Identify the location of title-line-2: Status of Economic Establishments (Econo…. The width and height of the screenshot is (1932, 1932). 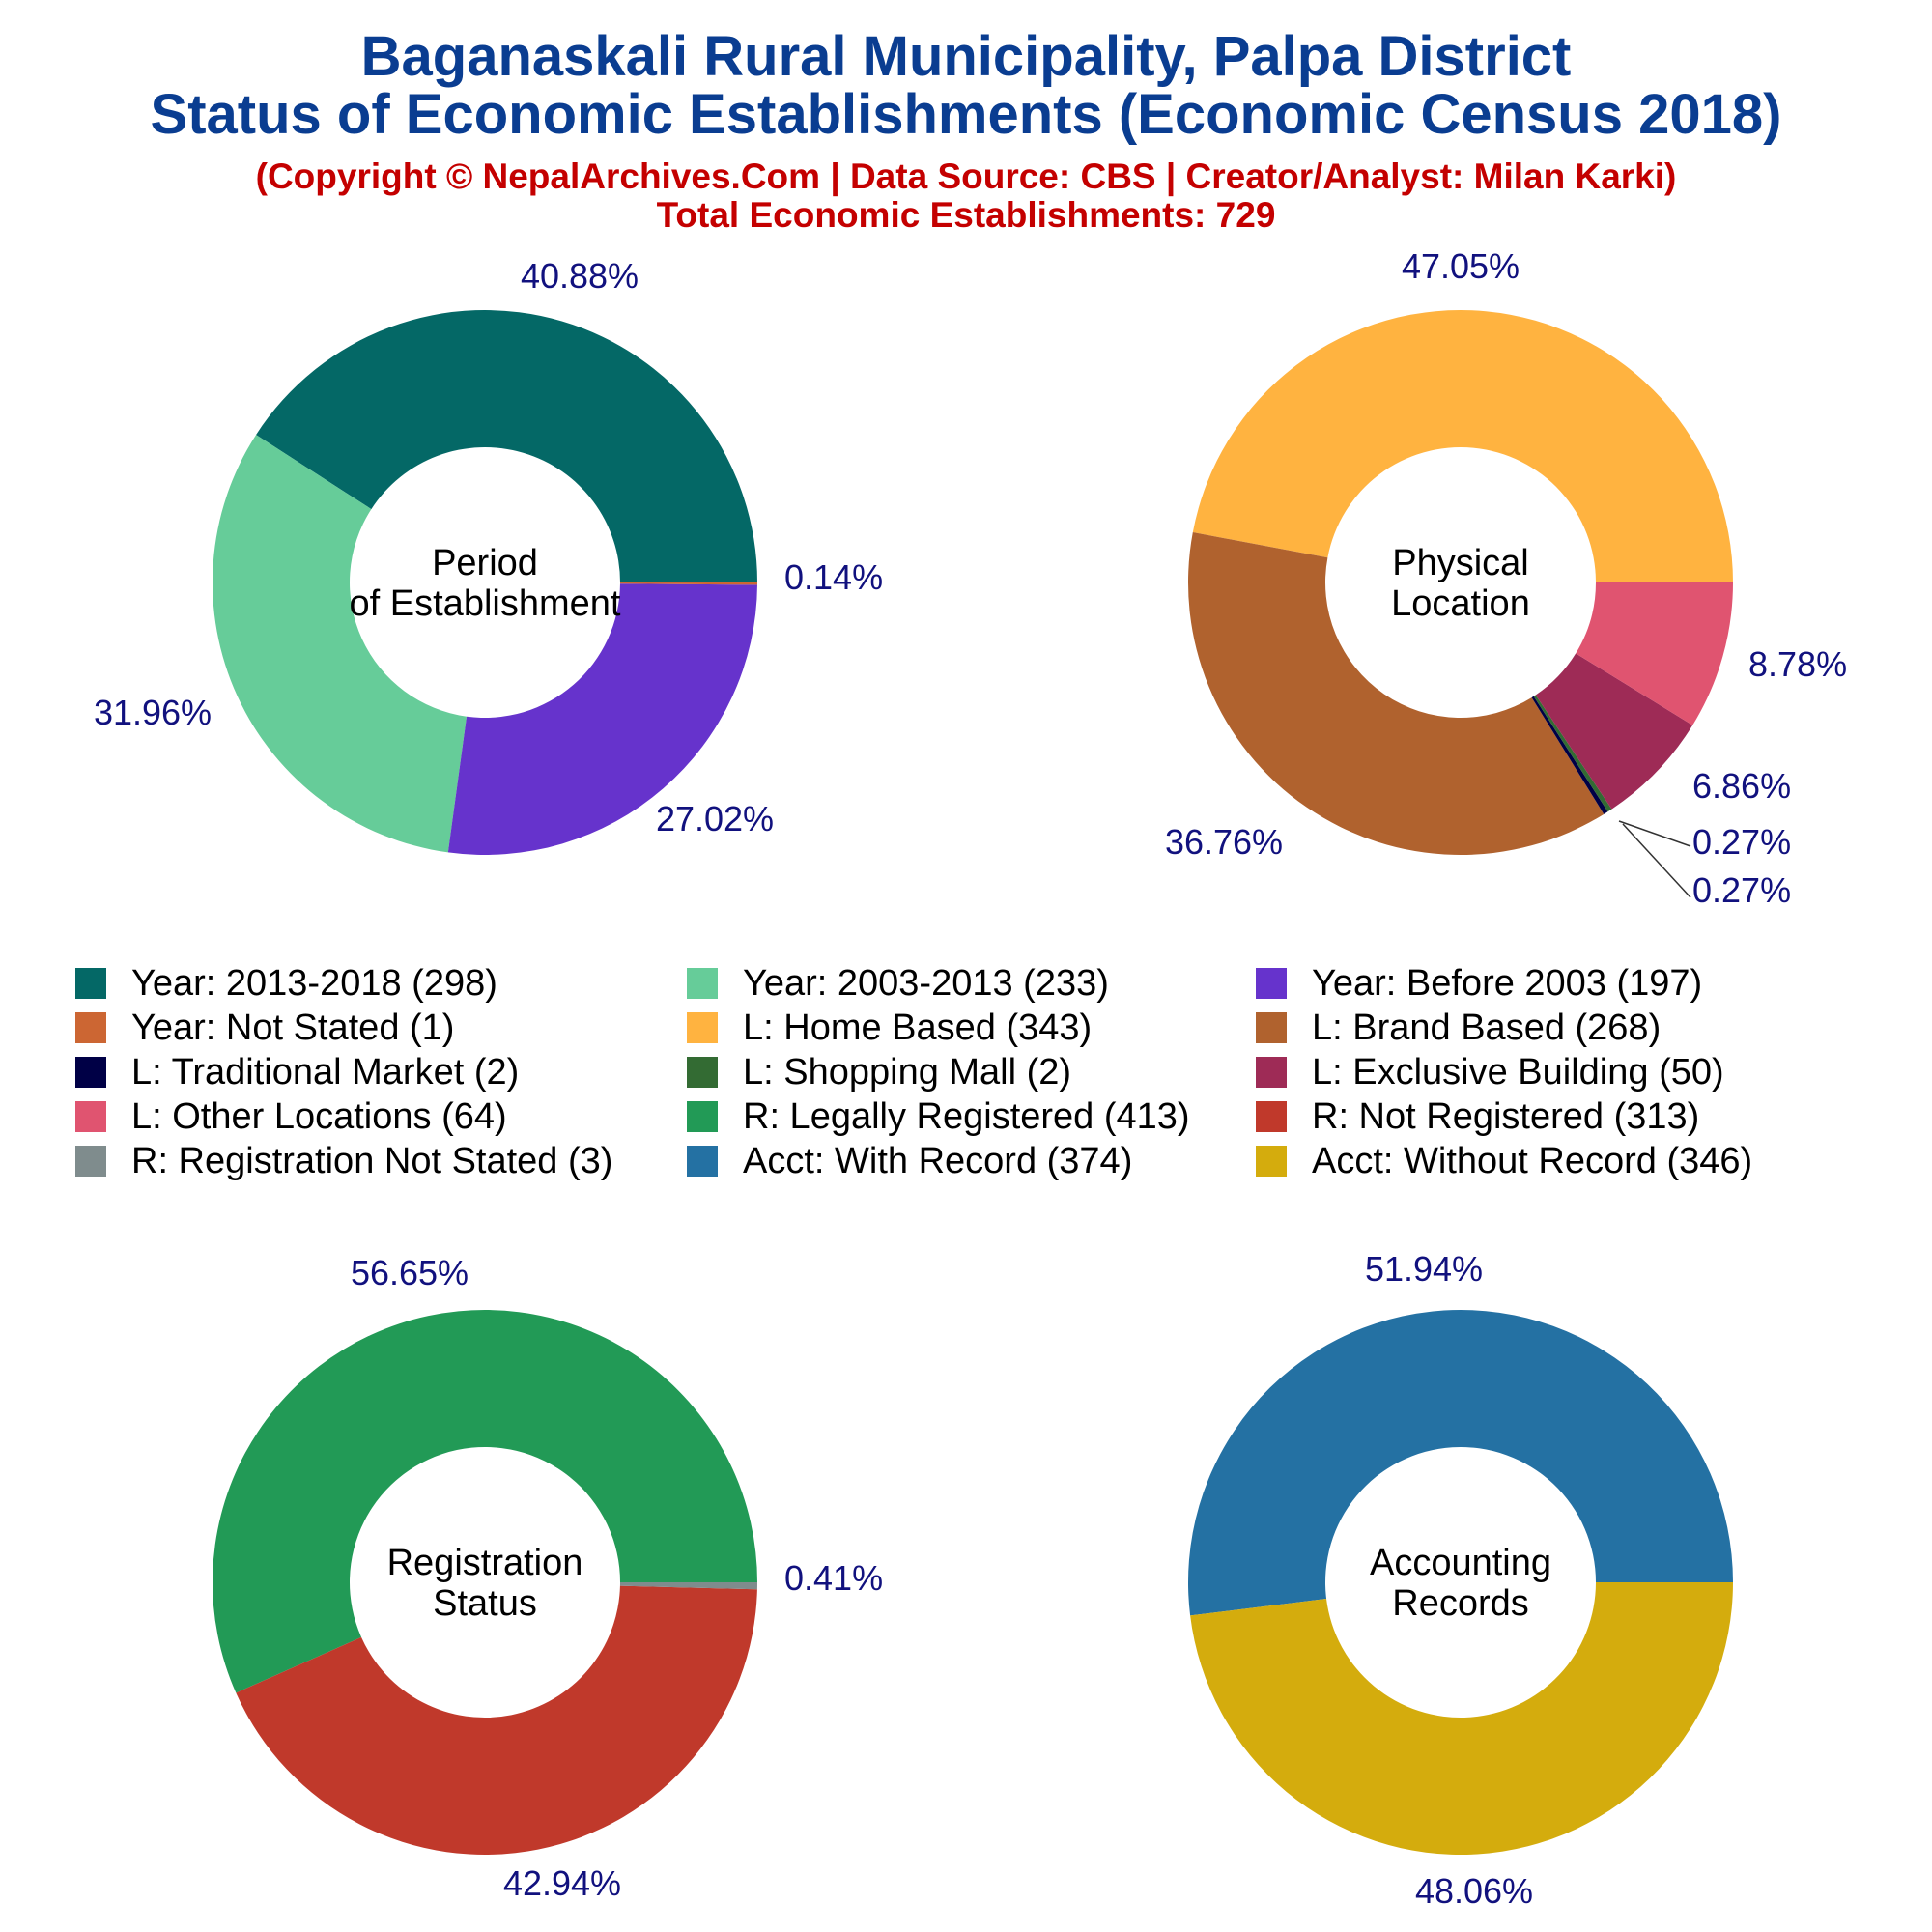
(966, 114).